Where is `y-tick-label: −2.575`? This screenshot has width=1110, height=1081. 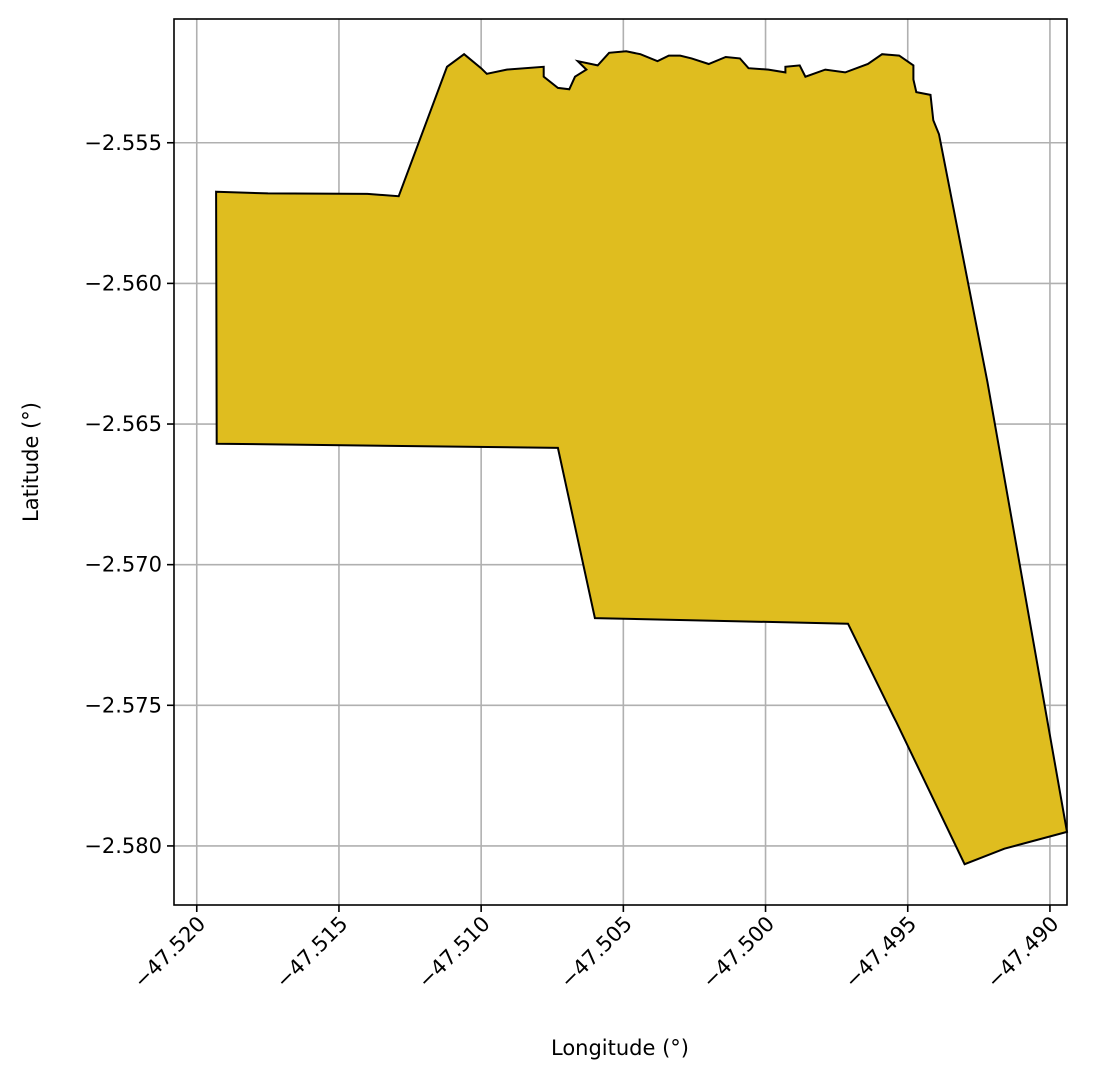
y-tick-label: −2.575 is located at coordinates (123, 705).